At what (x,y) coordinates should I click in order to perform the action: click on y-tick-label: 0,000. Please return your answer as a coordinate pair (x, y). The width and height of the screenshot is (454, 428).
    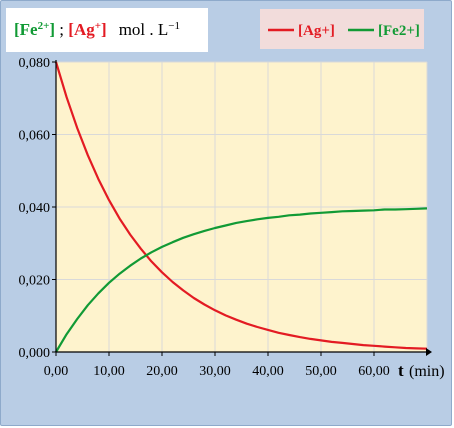
    Looking at the image, I should click on (35, 353).